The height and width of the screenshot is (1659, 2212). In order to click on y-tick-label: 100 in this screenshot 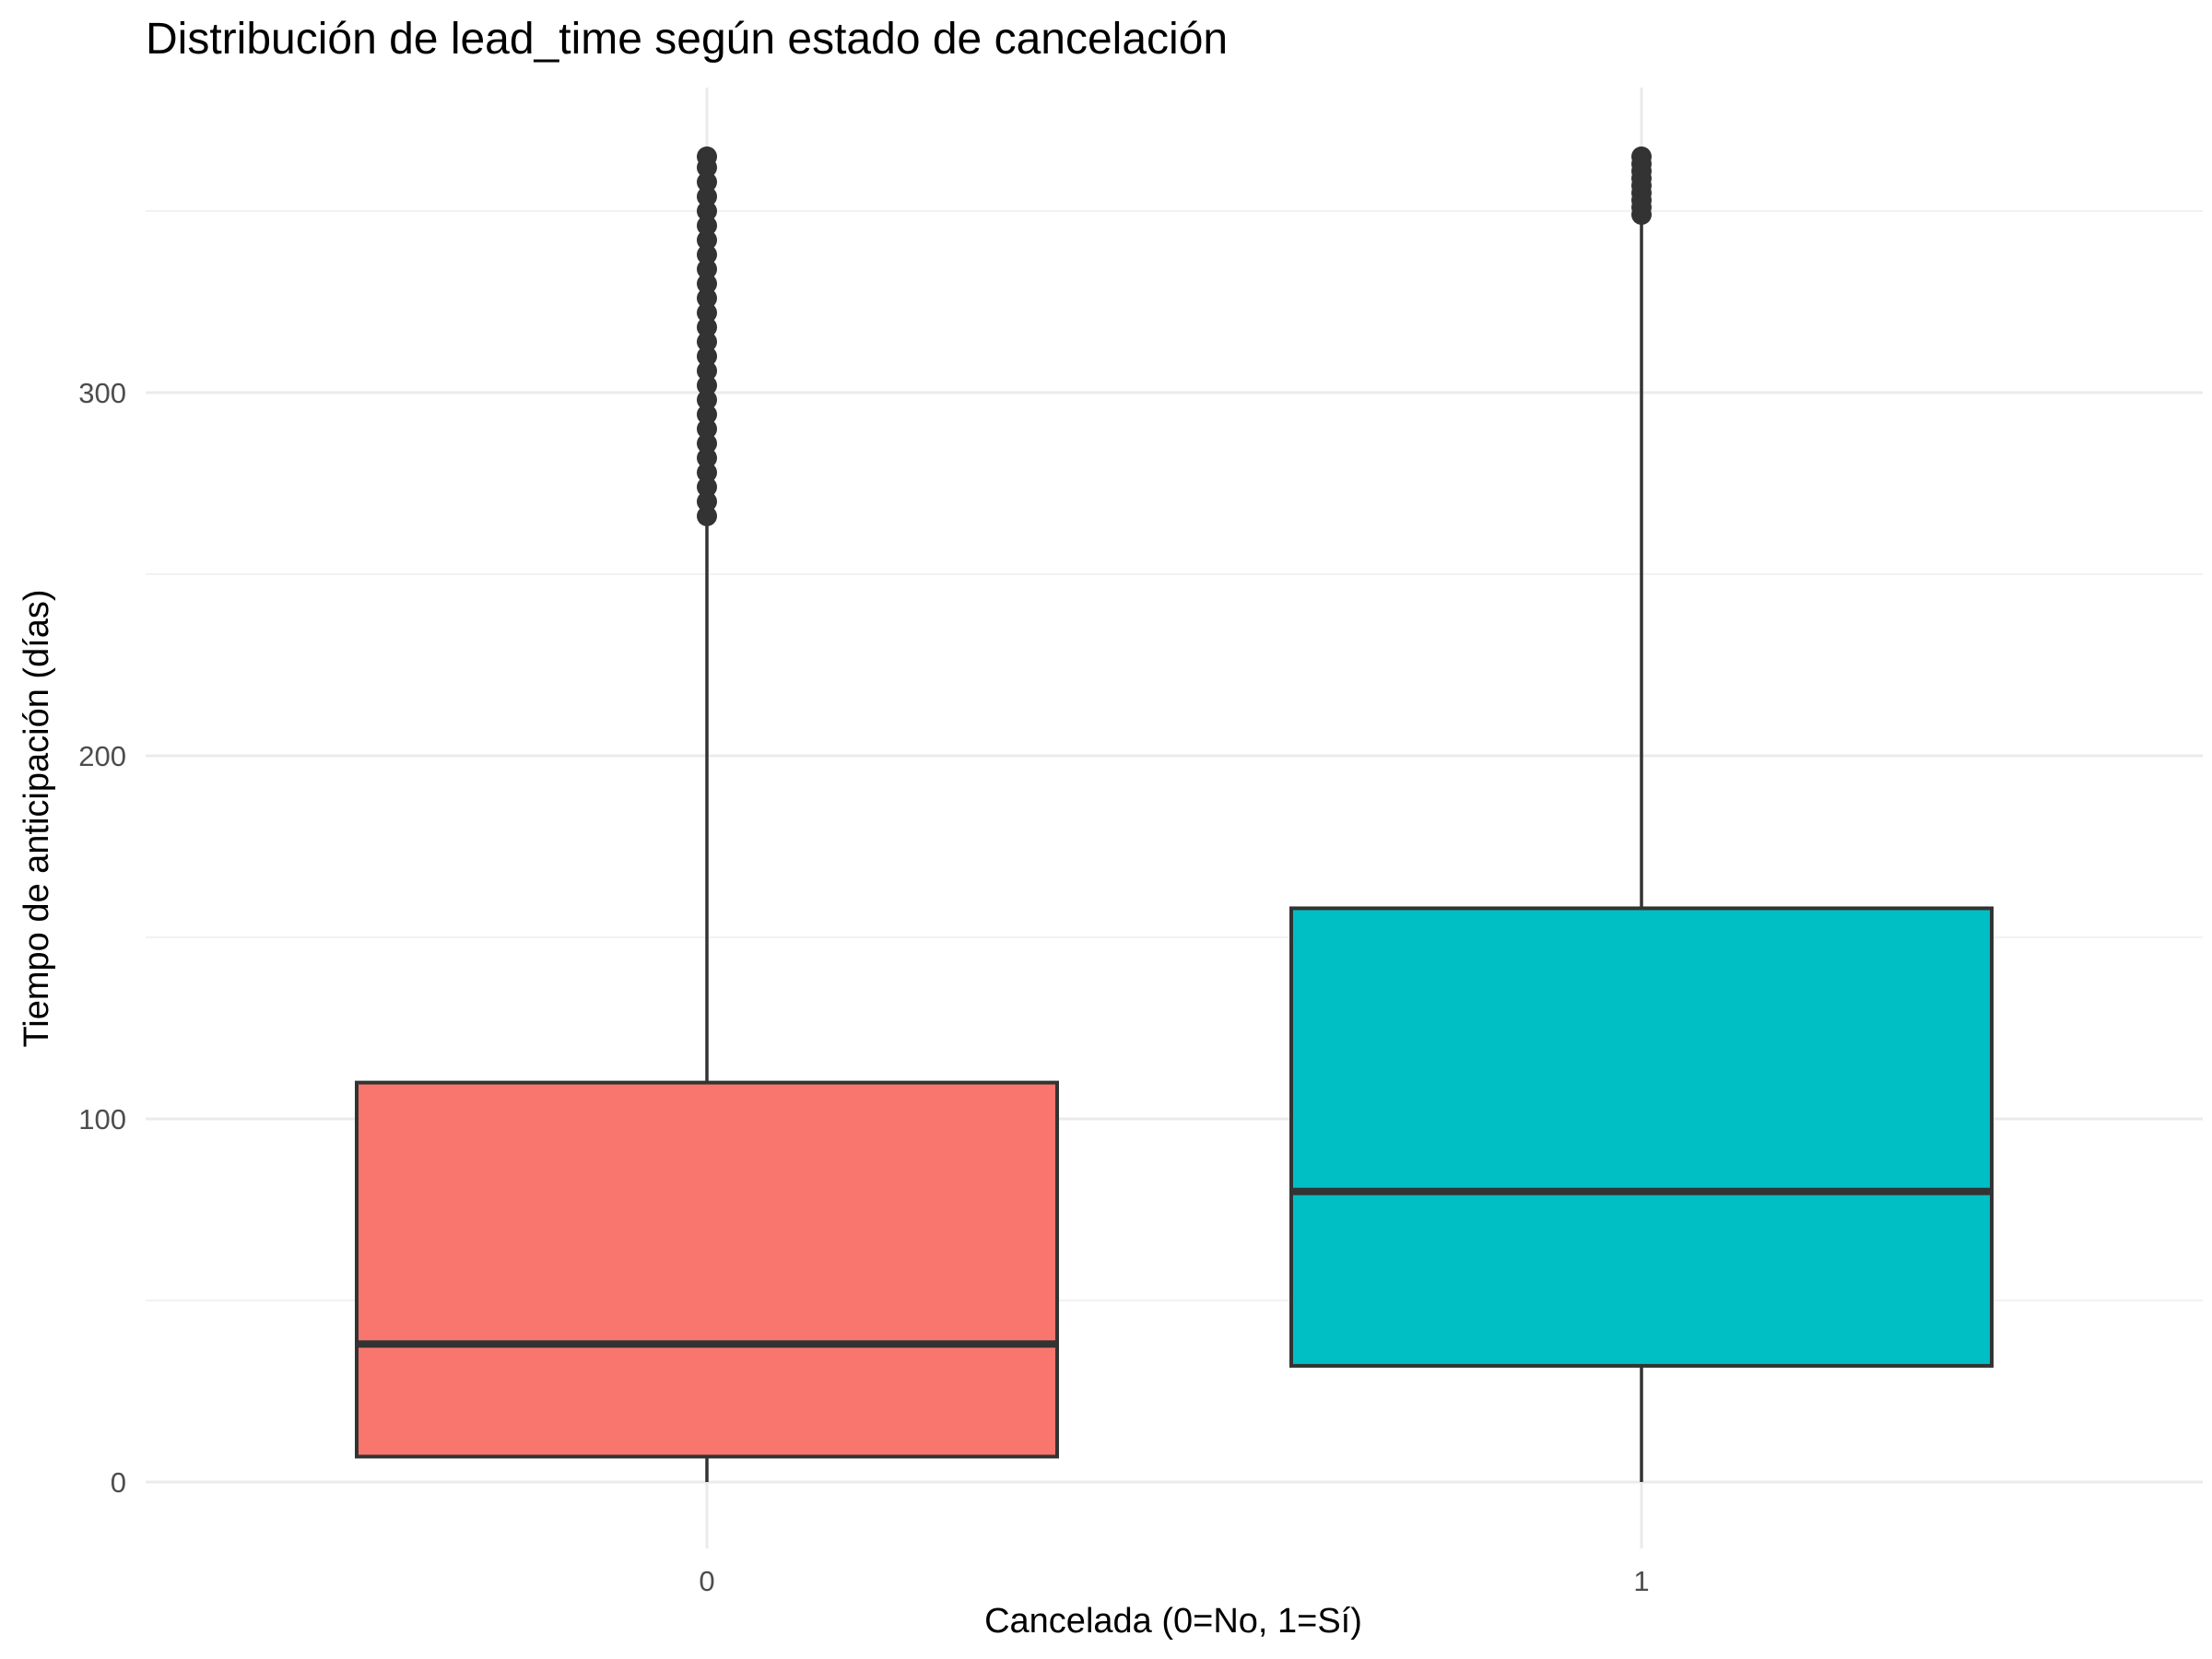, I will do `click(102, 1119)`.